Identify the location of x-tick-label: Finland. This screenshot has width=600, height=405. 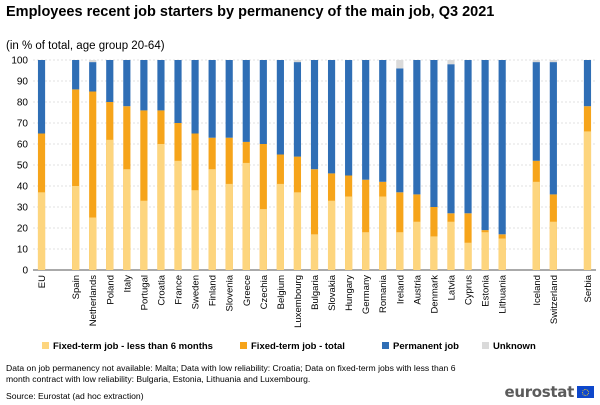
(213, 290).